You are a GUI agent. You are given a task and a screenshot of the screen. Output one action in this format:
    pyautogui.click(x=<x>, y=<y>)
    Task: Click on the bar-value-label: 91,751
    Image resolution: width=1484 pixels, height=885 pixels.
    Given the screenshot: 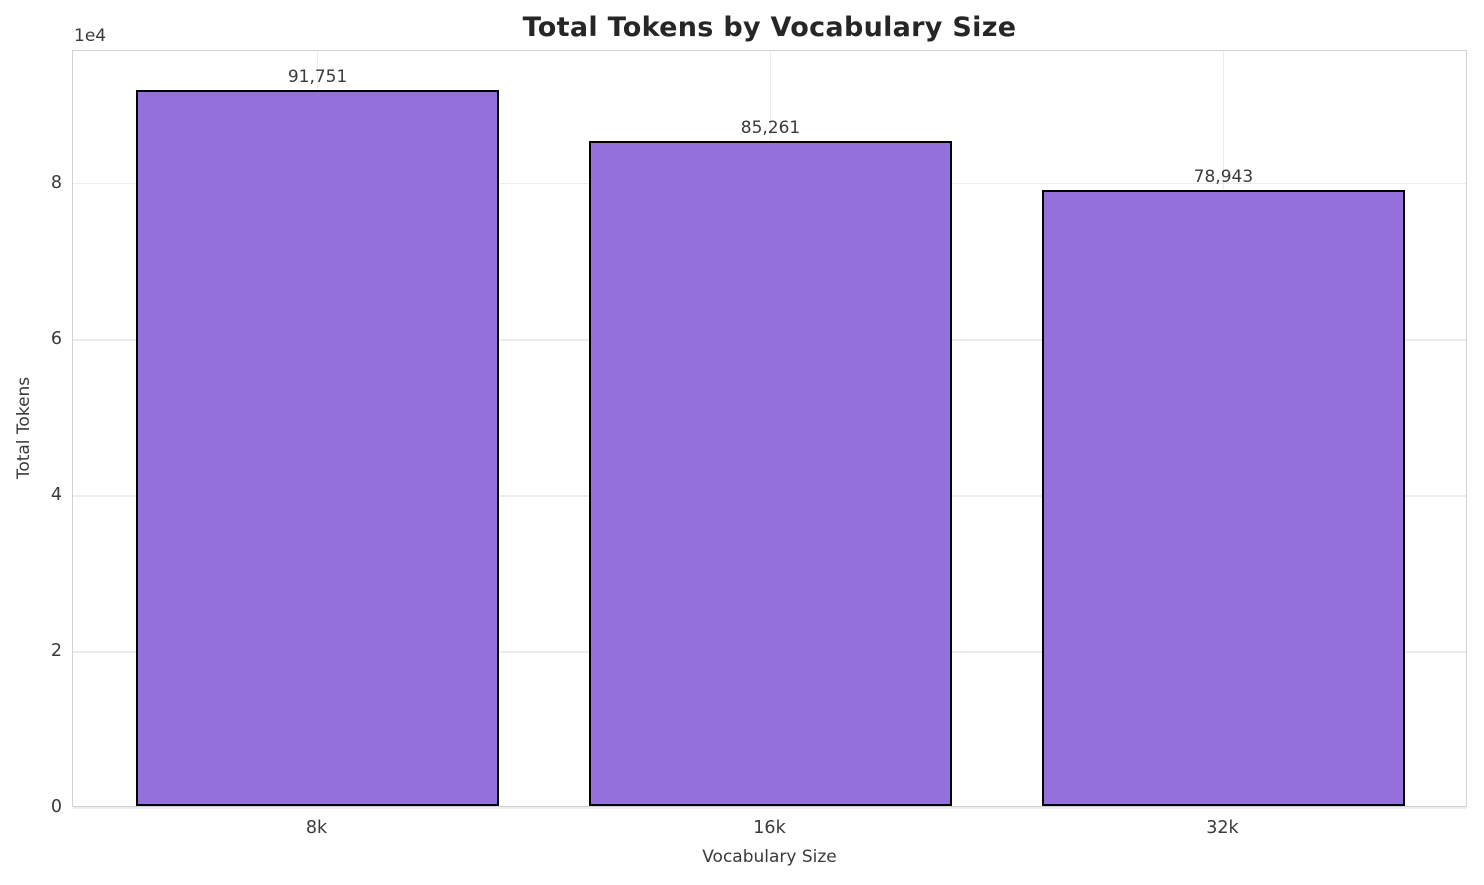 What is the action you would take?
    pyautogui.click(x=317, y=76)
    